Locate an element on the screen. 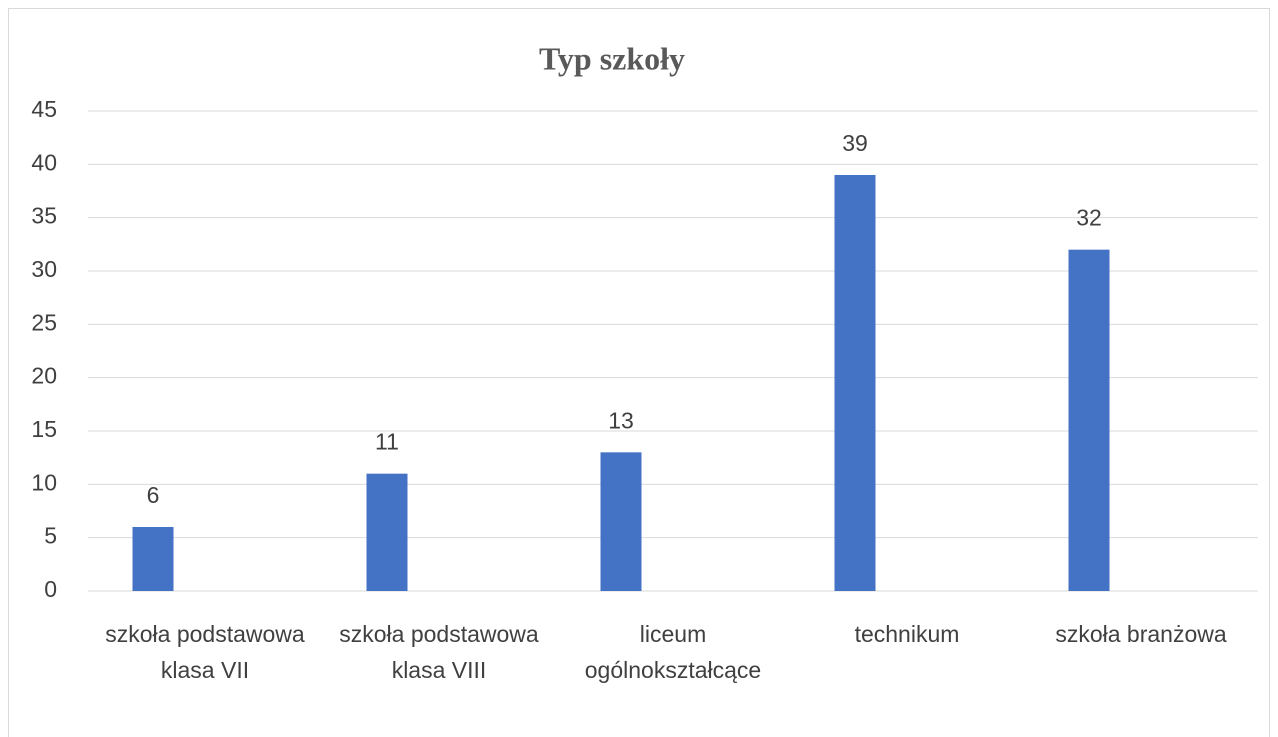 The height and width of the screenshot is (737, 1278). data-label: 13 is located at coordinates (621, 420).